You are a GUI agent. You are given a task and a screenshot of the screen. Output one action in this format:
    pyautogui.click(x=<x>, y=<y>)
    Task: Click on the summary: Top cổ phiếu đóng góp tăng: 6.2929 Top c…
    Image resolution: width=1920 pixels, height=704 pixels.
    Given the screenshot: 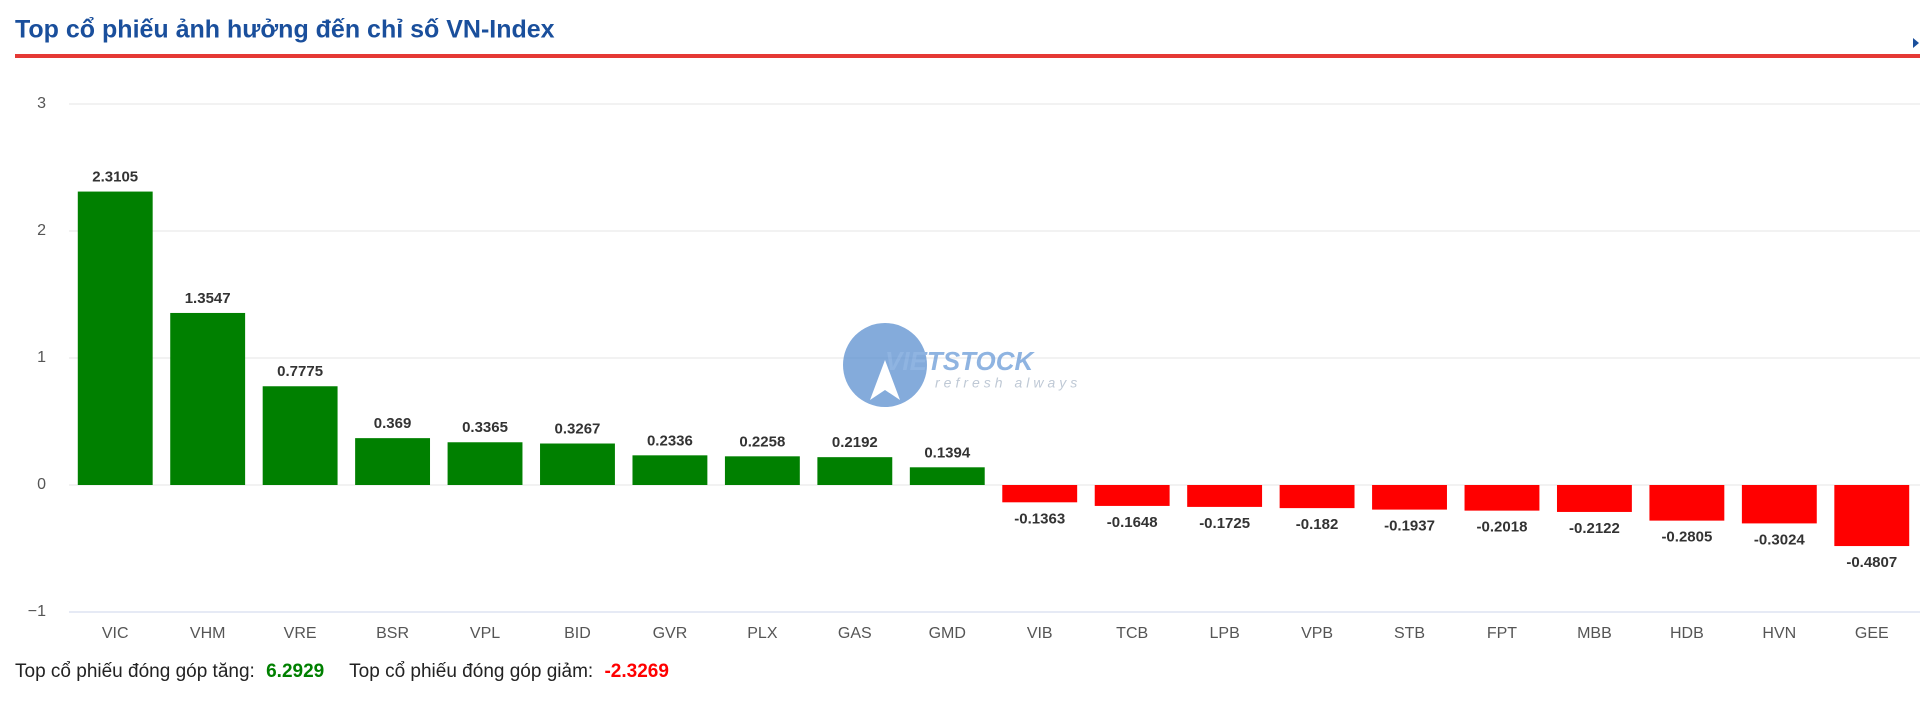 What is the action you would take?
    pyautogui.click(x=342, y=671)
    